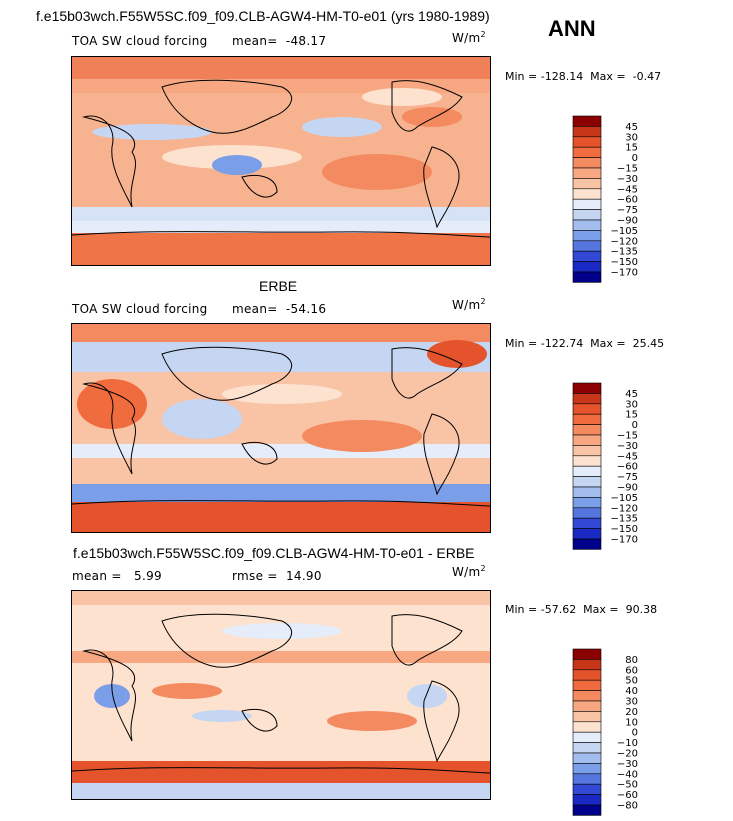 Image resolution: width=733 pixels, height=821 pixels. Describe the element at coordinates (278, 286) in the screenshot. I see `panel2-title: ERBE` at that location.